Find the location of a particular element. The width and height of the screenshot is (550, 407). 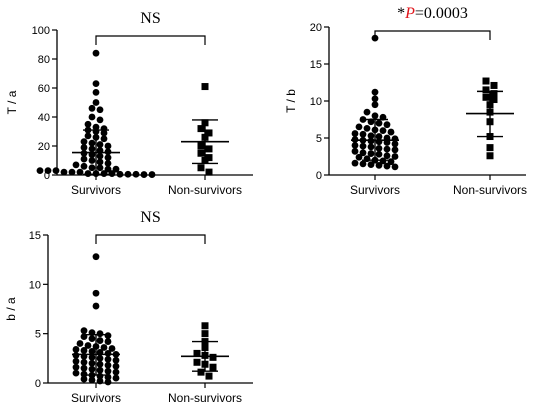

y-tick-label: 5 is located at coordinates (319, 139).